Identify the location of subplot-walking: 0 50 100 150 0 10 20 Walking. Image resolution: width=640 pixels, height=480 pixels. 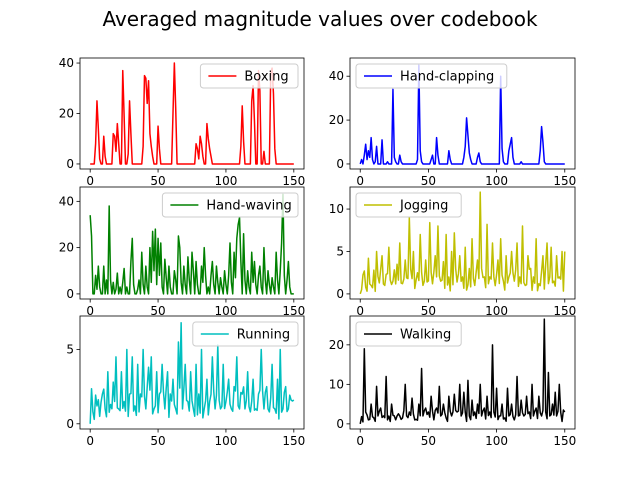
(452, 381).